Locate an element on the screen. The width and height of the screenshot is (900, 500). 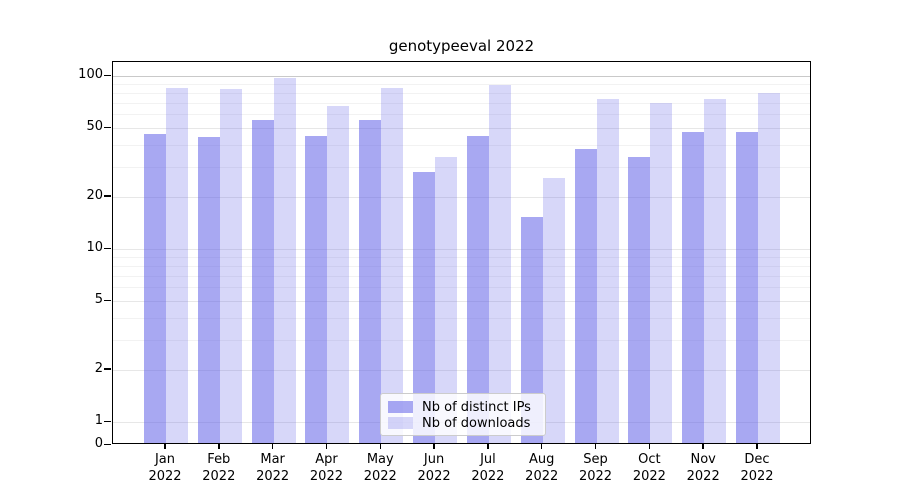
legend: Nb of distinct IPs Nb of downloads is located at coordinates (463, 414).